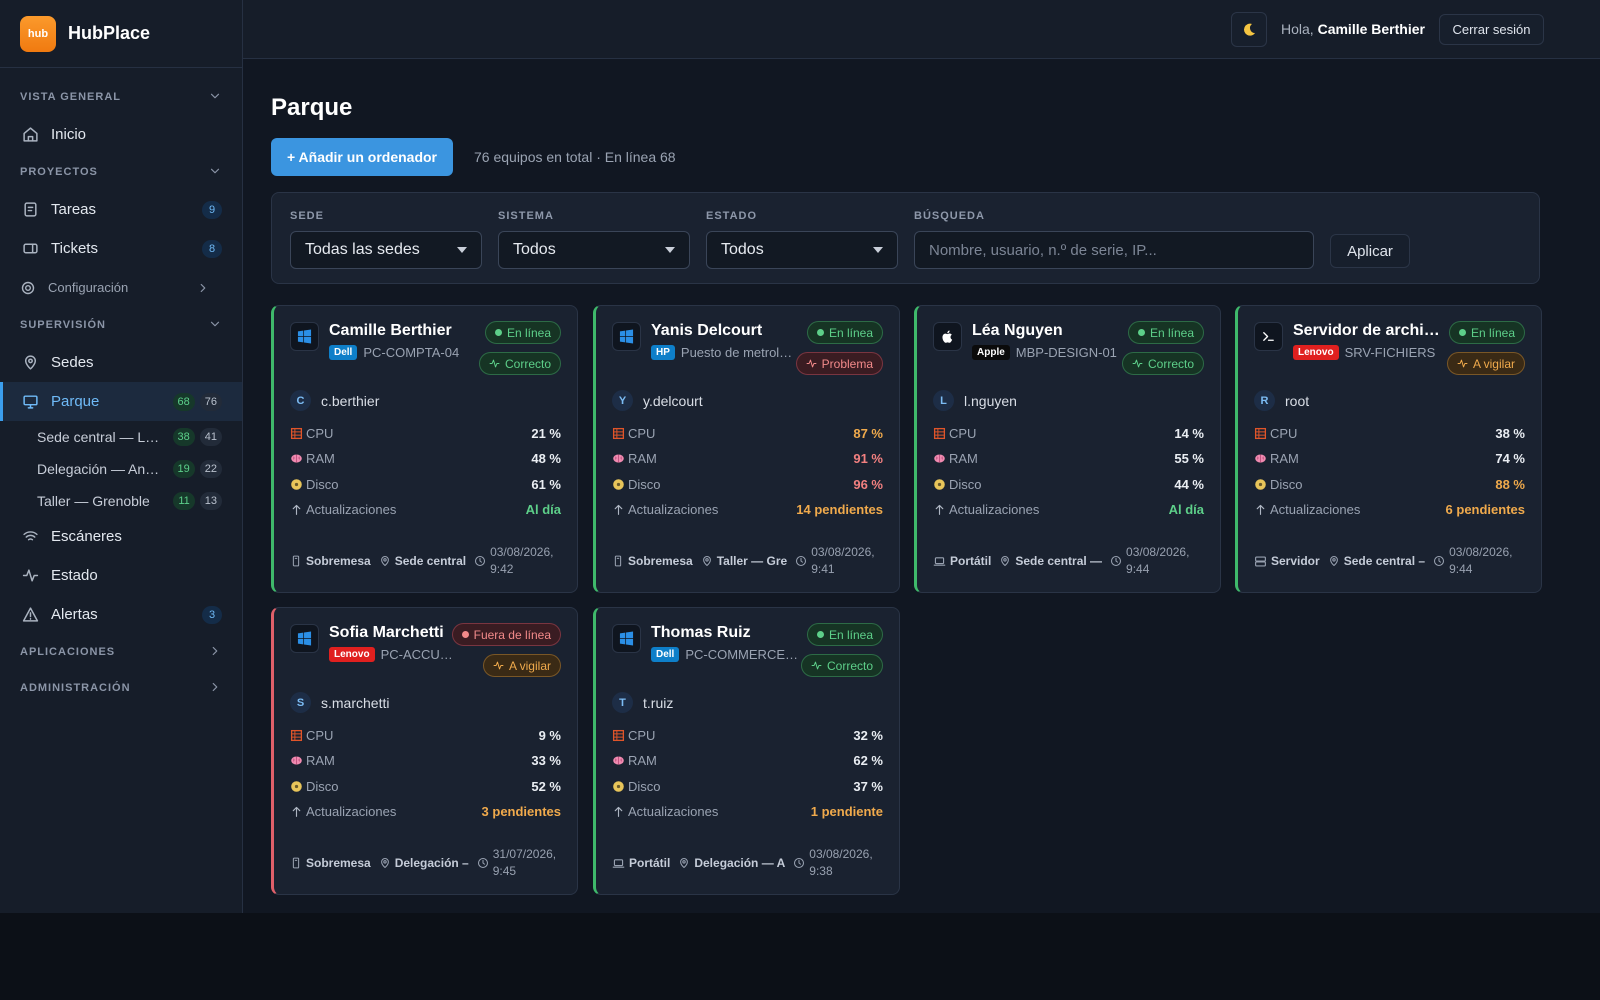 This screenshot has height=1000, width=1600. What do you see at coordinates (121, 536) in the screenshot?
I see `nav-item: Escáneres` at bounding box center [121, 536].